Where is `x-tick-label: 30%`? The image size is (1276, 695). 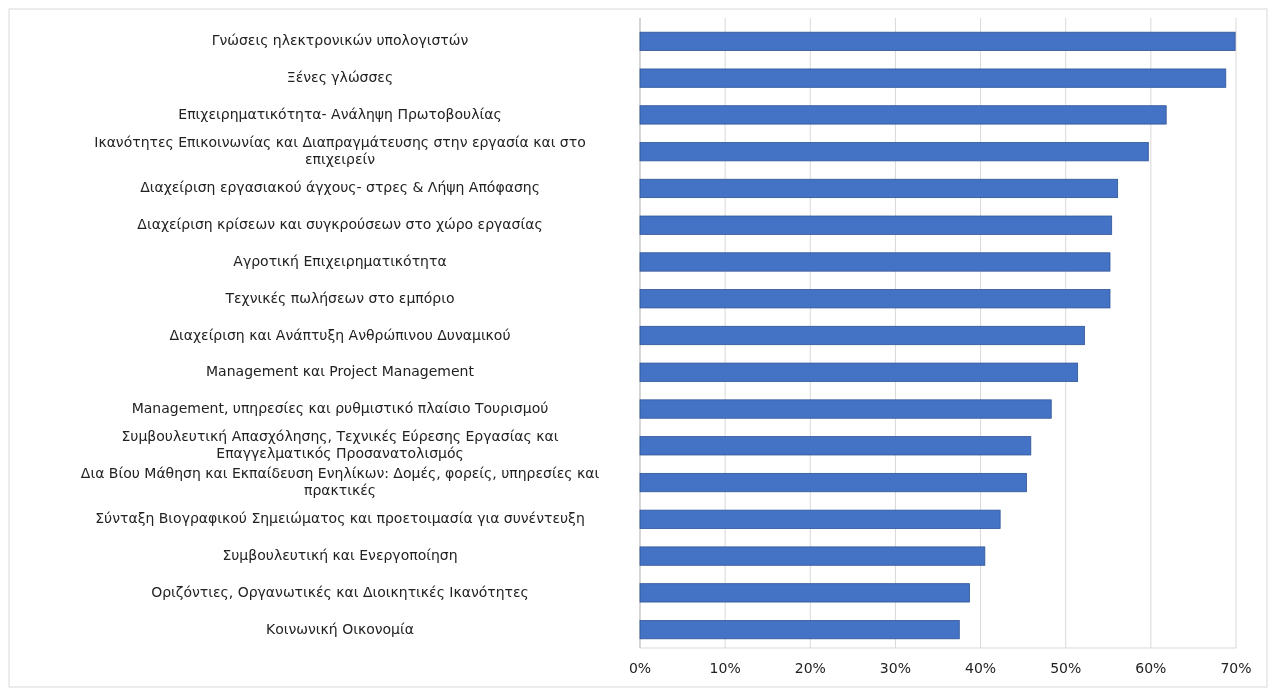
x-tick-label: 30% is located at coordinates (895, 668).